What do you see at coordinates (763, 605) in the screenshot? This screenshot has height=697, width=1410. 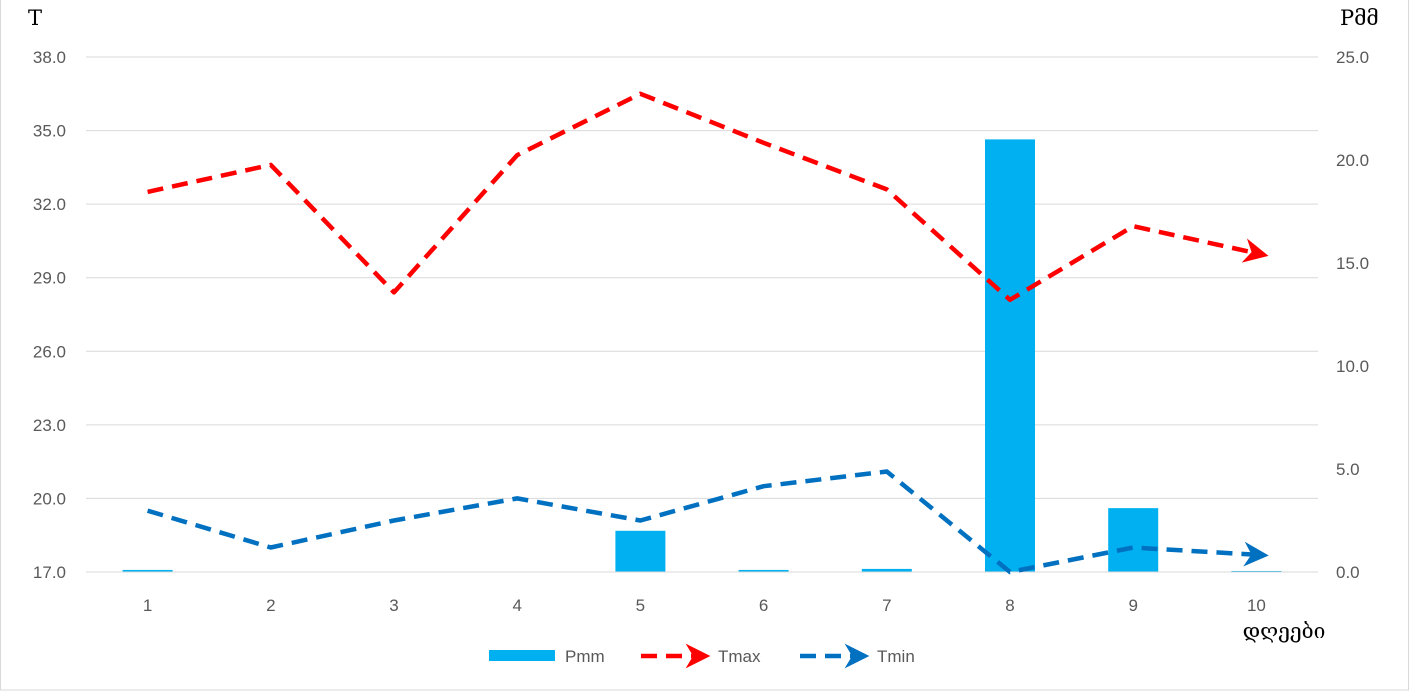 I see `x-tick-label: 6` at bounding box center [763, 605].